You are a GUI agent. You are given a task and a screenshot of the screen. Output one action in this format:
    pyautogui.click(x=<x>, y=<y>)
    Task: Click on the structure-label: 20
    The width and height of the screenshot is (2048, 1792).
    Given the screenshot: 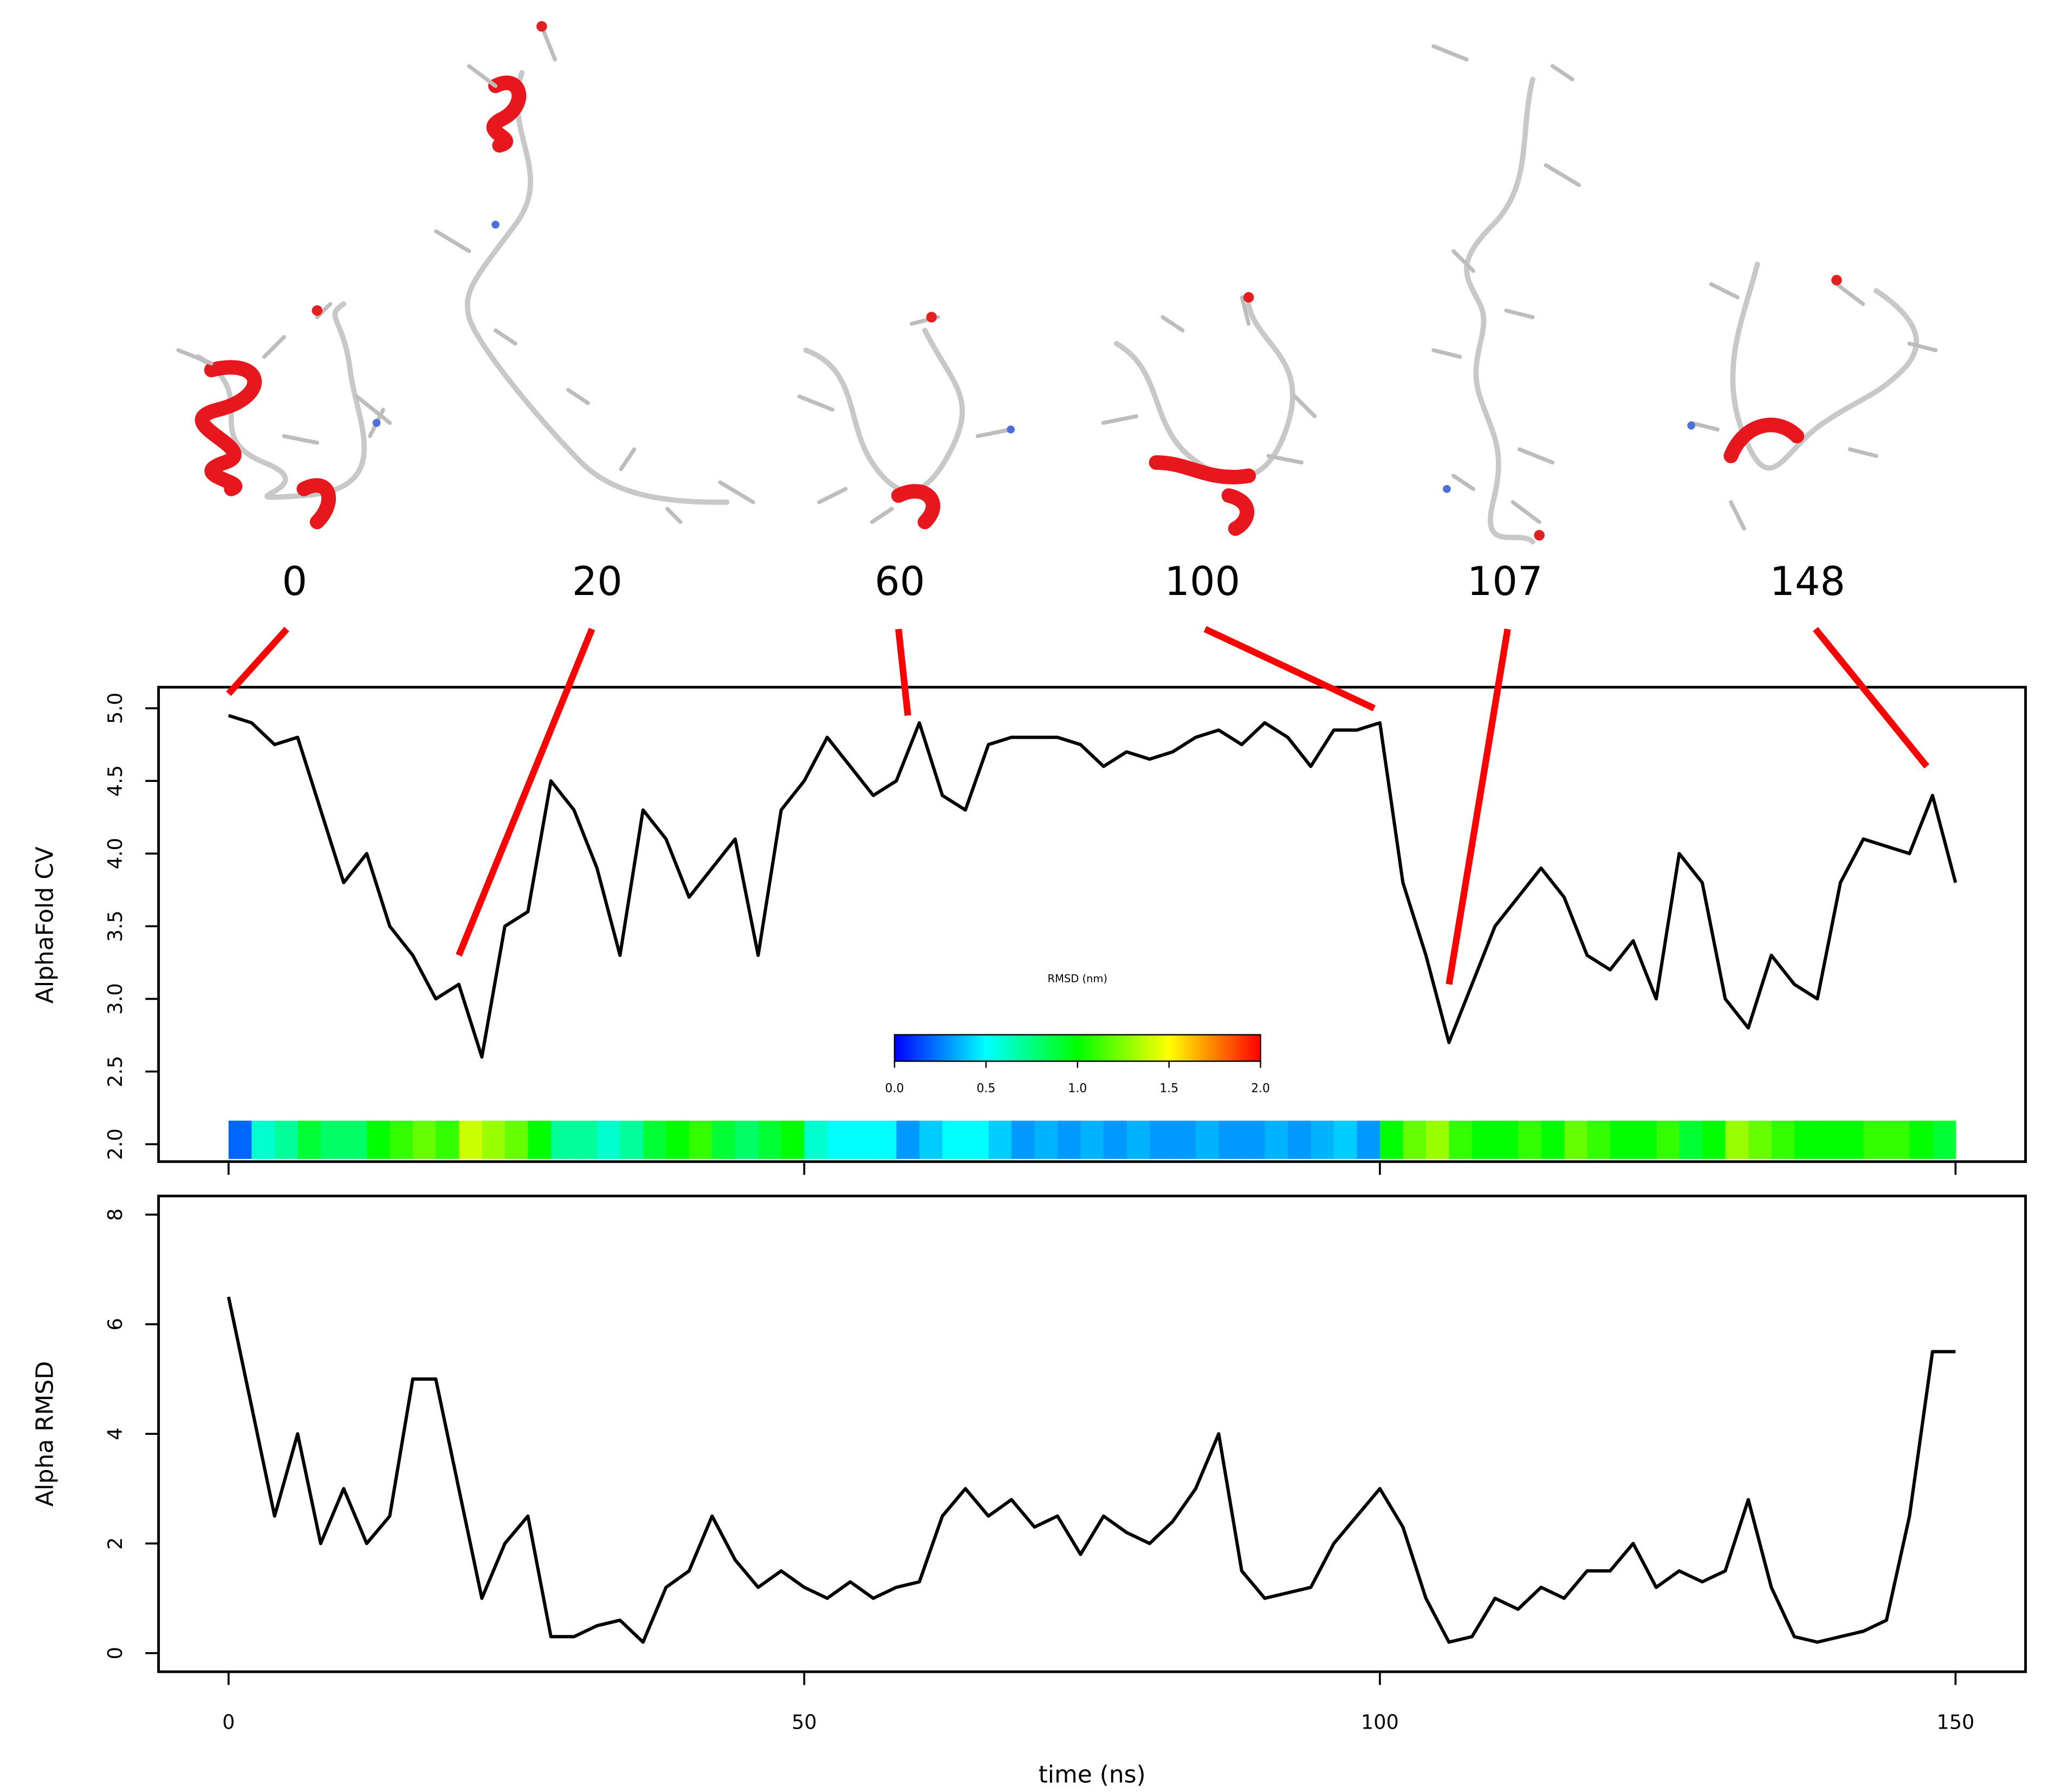 What is the action you would take?
    pyautogui.click(x=597, y=582)
    